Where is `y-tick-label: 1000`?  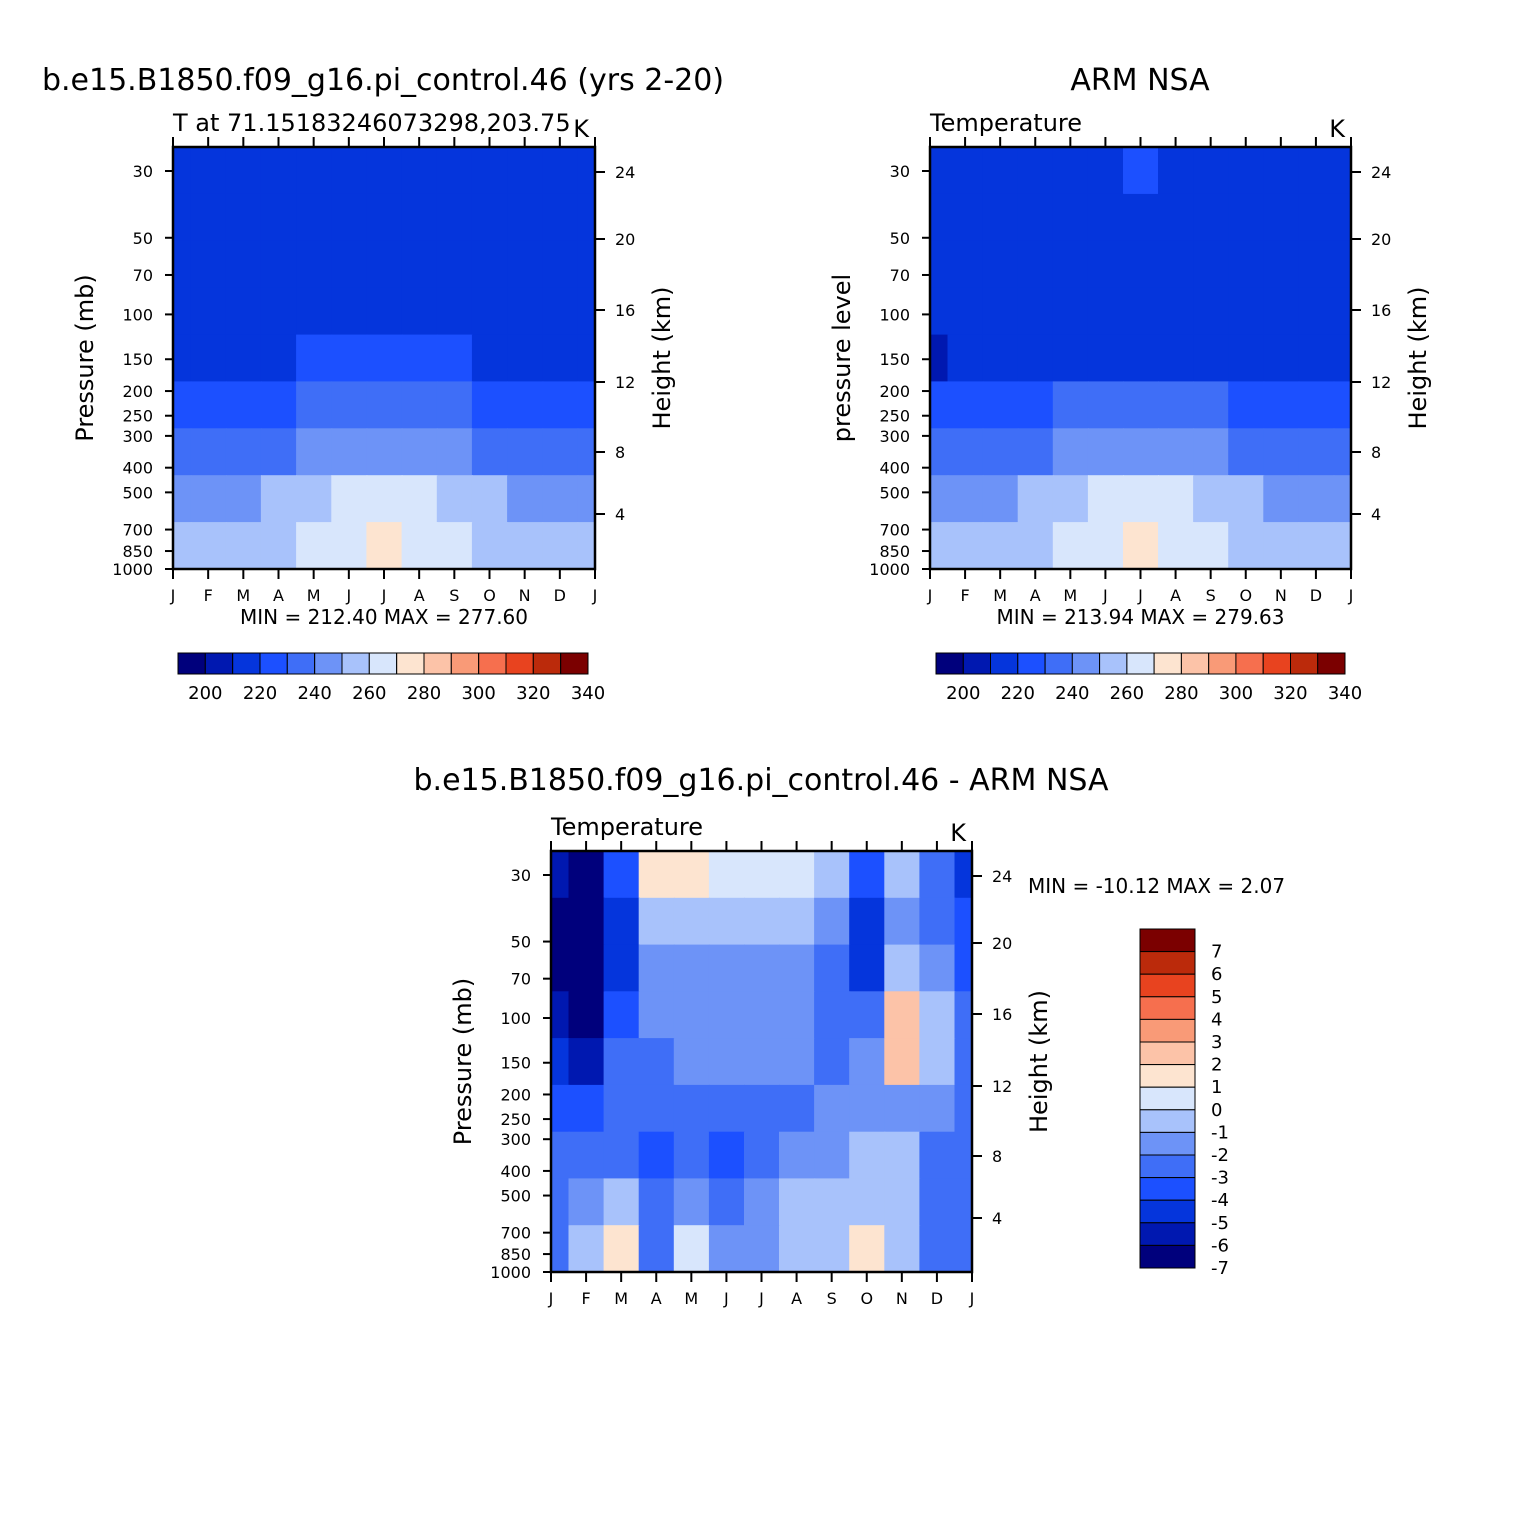 y-tick-label: 1000 is located at coordinates (132, 569).